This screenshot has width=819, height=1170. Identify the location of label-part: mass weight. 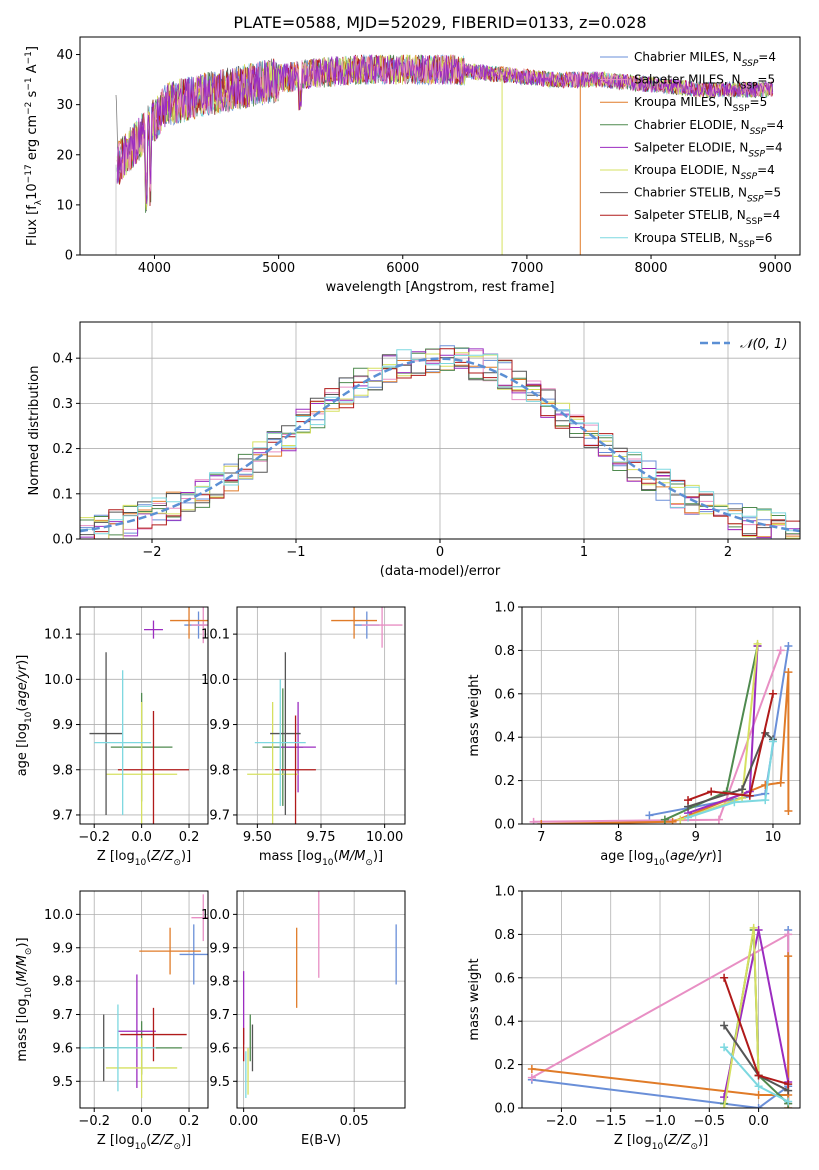
(474, 715).